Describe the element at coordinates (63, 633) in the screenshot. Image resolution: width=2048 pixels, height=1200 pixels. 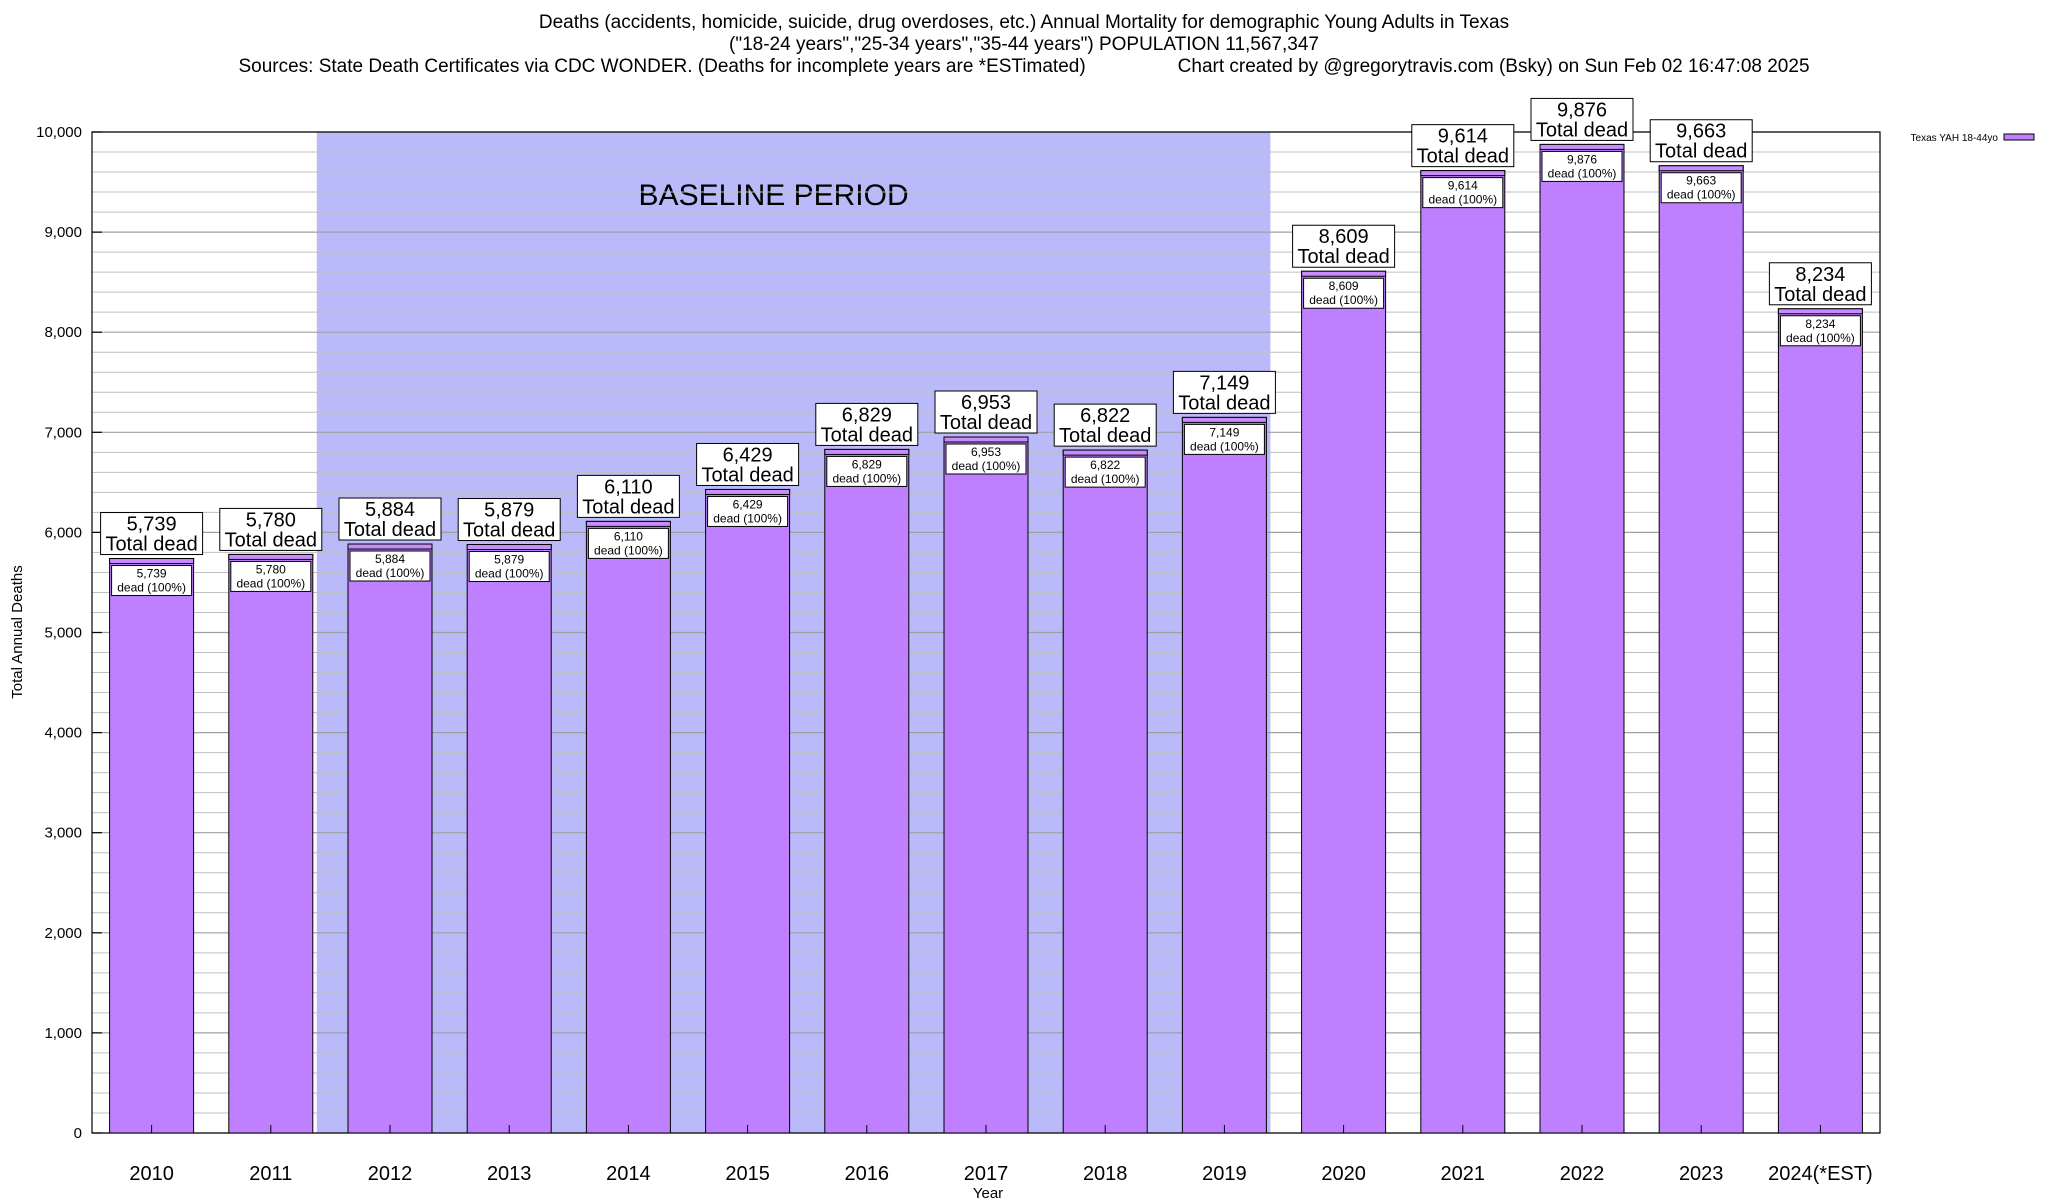
I see `y-tick-label: 5,000` at that location.